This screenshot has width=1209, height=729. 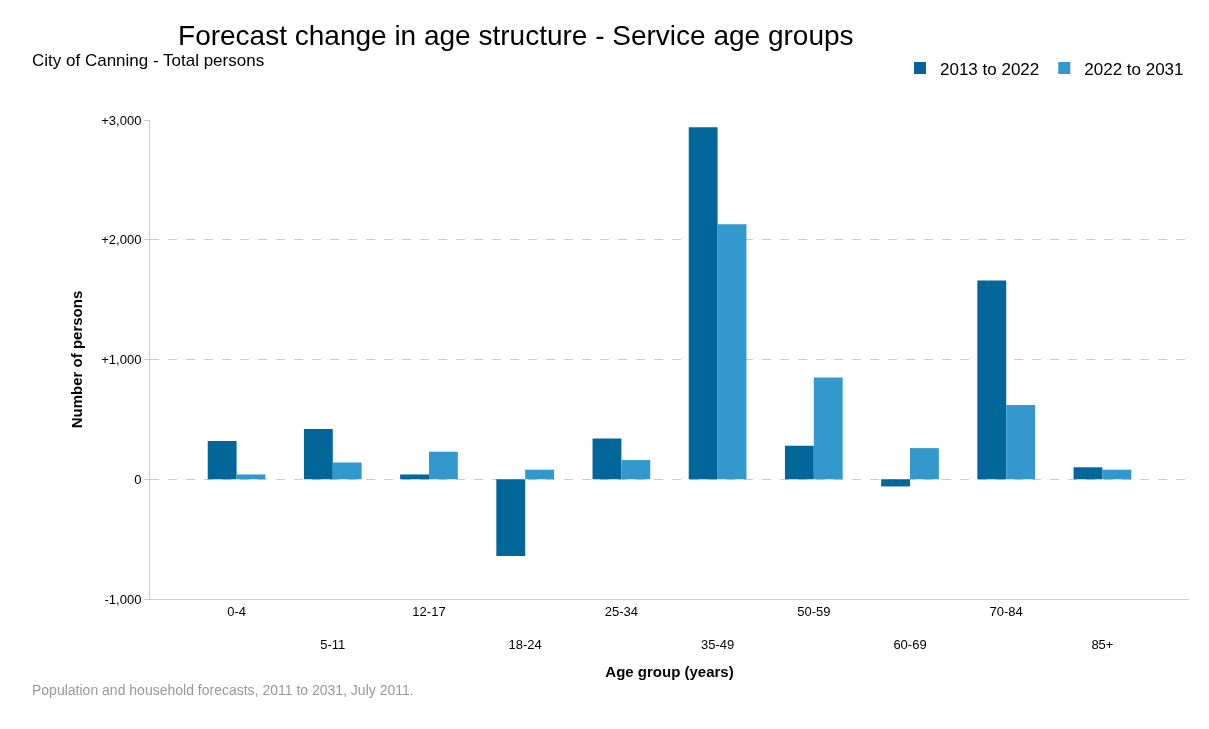 I want to click on text: Population and household forecasts, 2011 to 2031, July 2011., so click(x=223, y=690).